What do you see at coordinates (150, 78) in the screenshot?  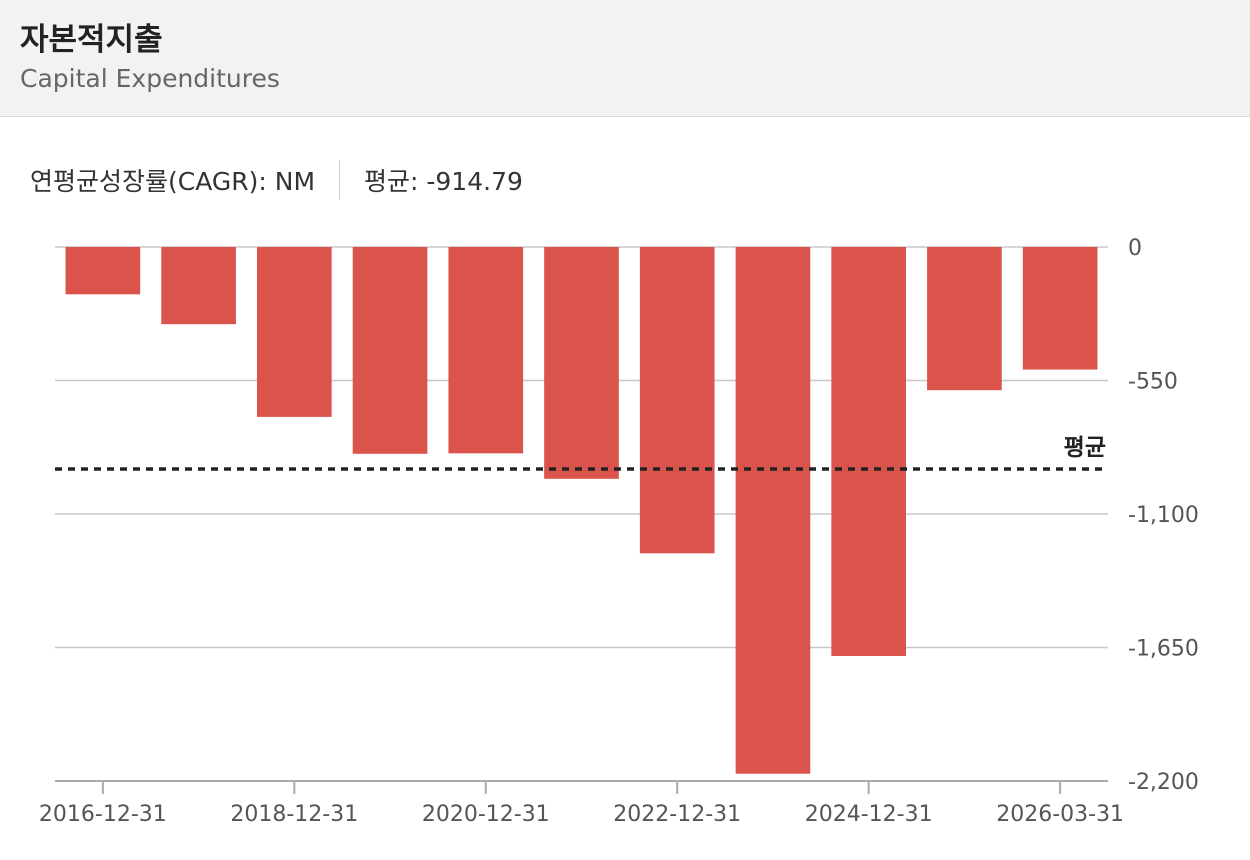 I see `chart-subtitle: Capital Expenditures` at bounding box center [150, 78].